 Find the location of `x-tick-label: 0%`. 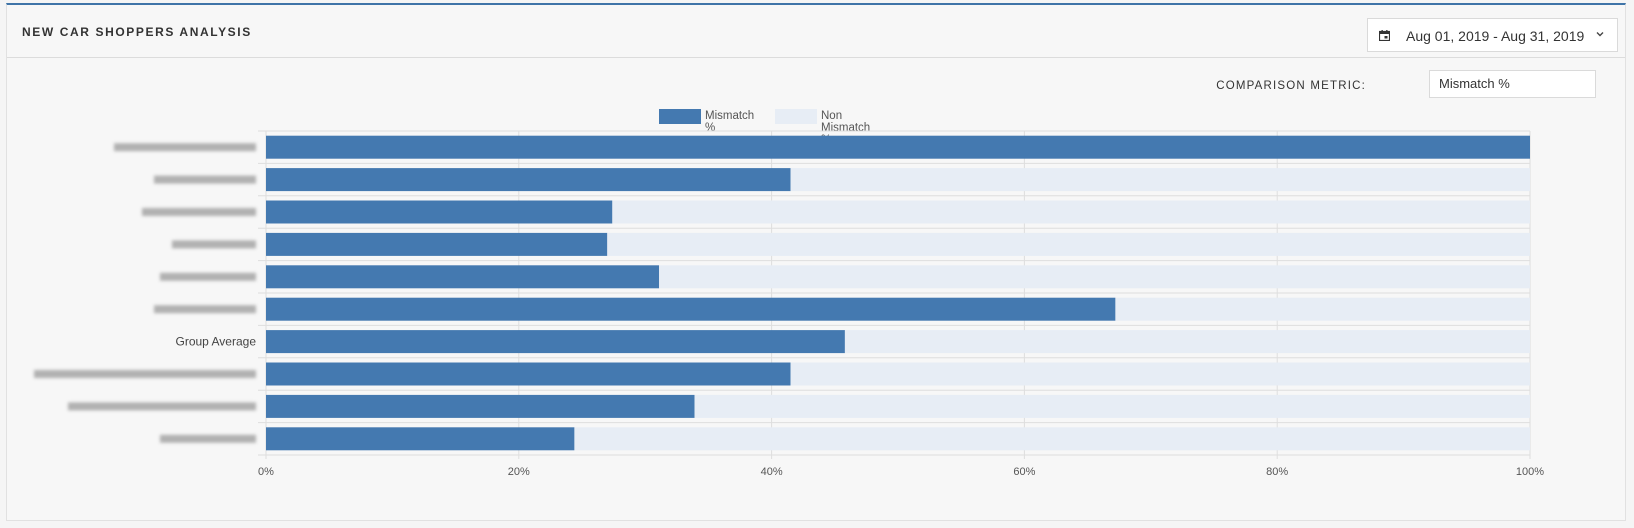

x-tick-label: 0% is located at coordinates (266, 472).